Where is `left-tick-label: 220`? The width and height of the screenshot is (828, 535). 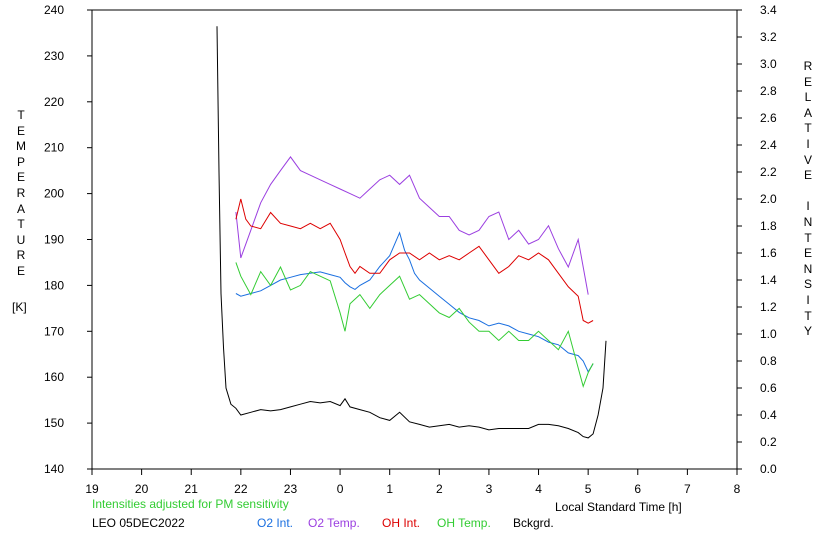
left-tick-label: 220 is located at coordinates (54, 102).